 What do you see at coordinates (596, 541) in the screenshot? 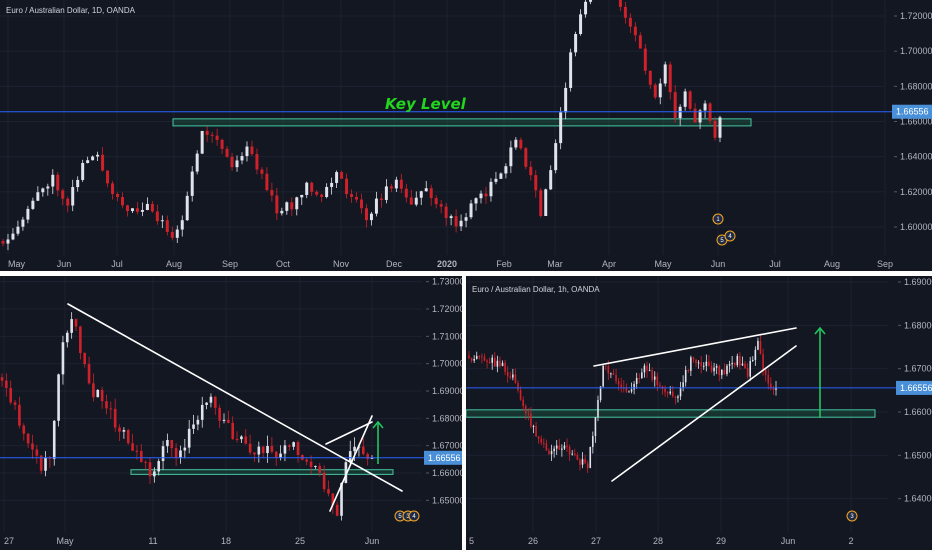
I see `time-tick-label: 27` at bounding box center [596, 541].